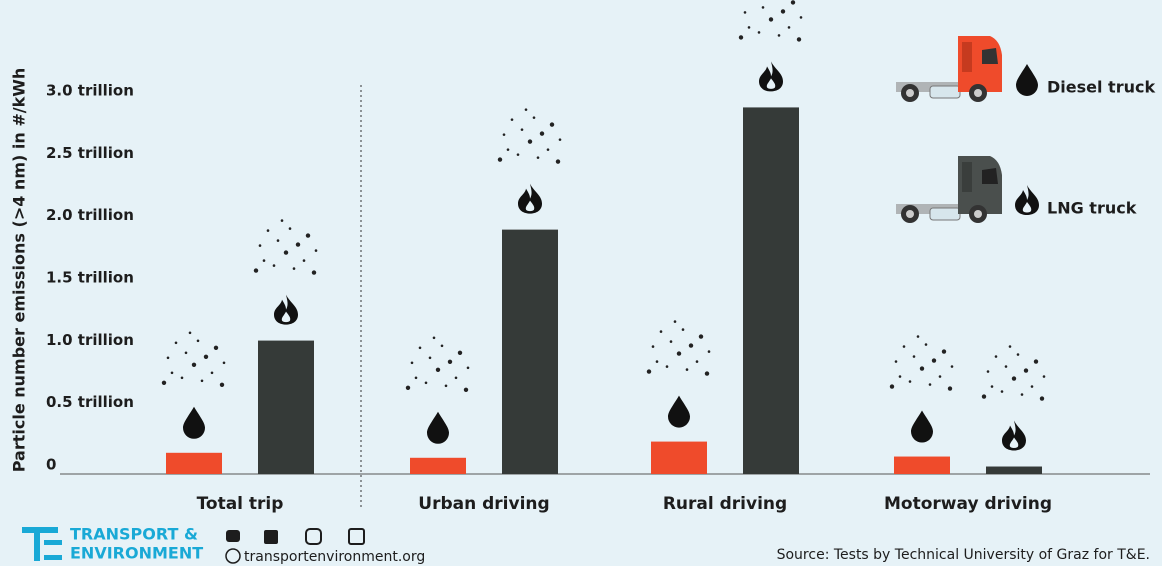  I want to click on y-tick-label: 2.0 trillion, so click(90, 215).